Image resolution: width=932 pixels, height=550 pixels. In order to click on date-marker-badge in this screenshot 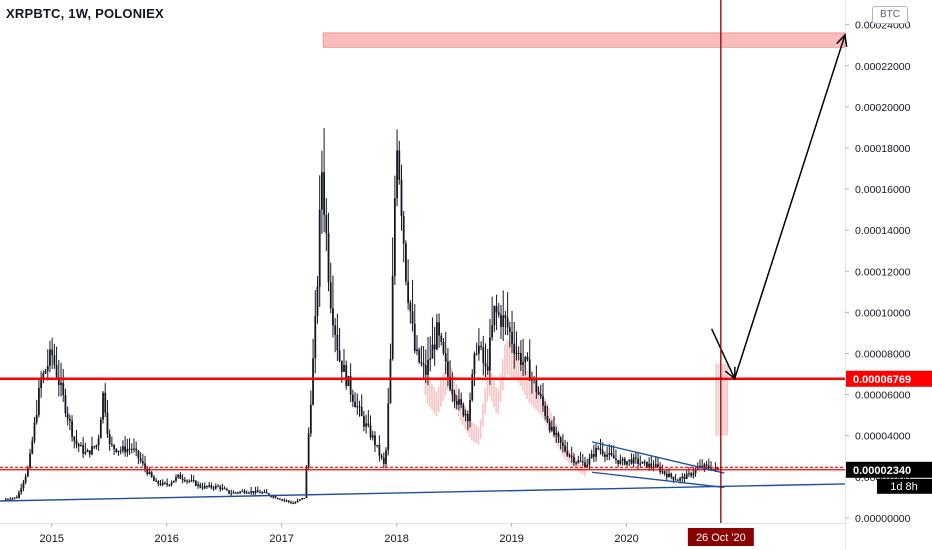, I will do `click(720, 537)`.